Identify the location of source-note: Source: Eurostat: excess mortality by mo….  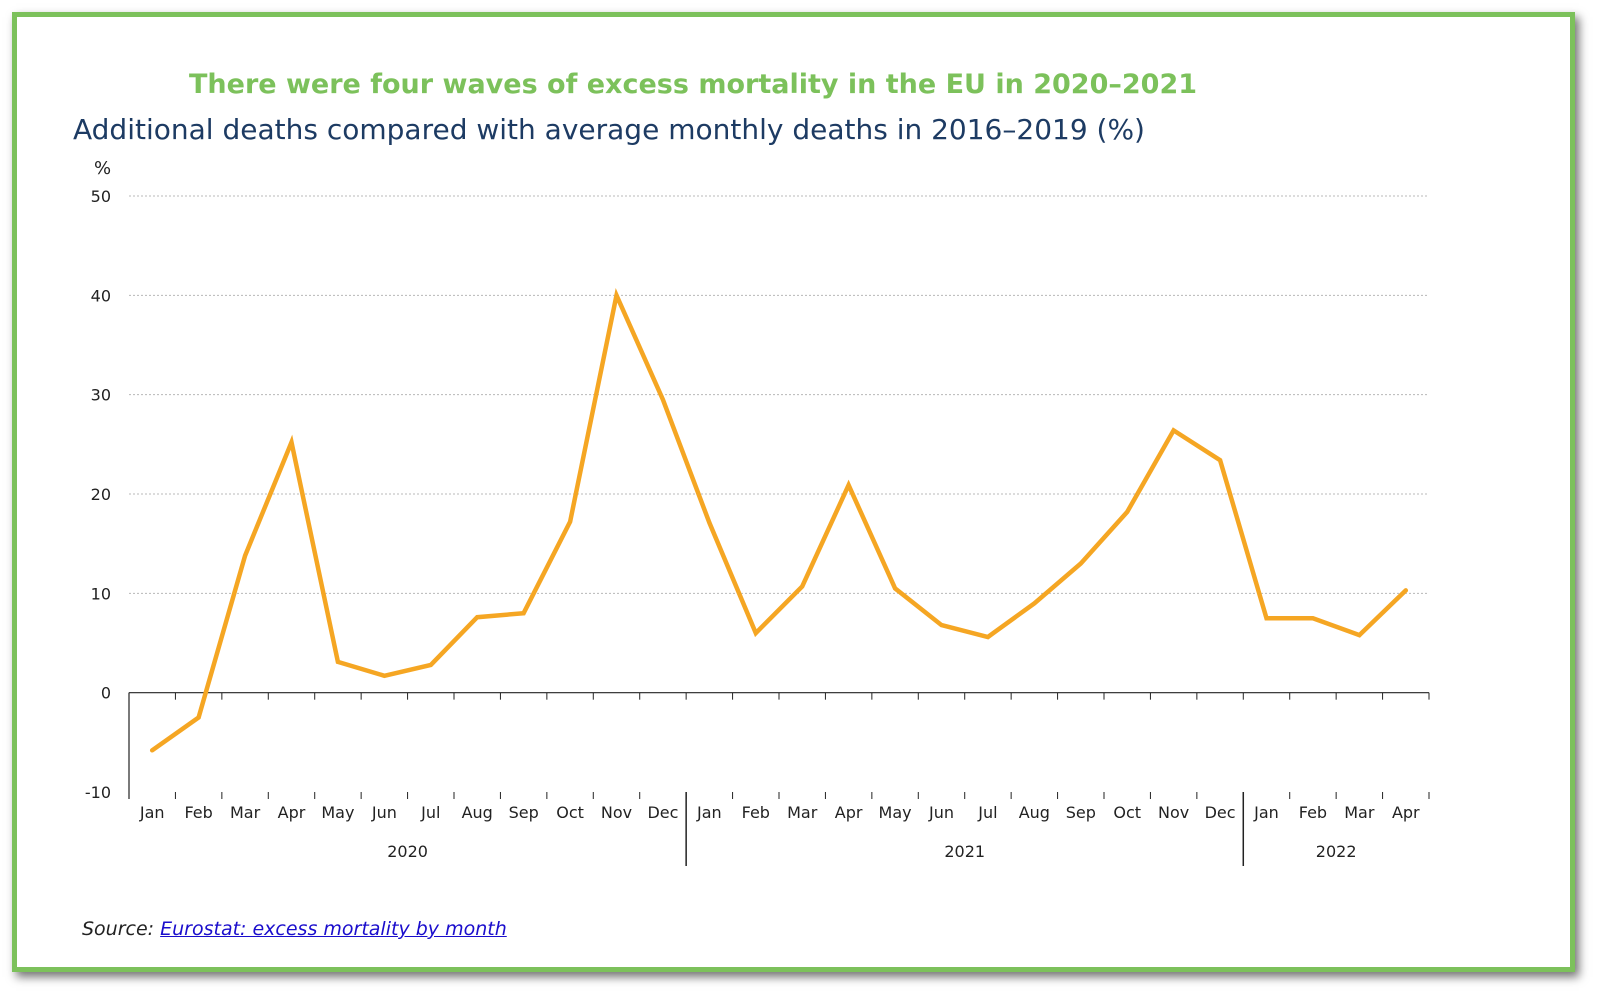
(294, 929).